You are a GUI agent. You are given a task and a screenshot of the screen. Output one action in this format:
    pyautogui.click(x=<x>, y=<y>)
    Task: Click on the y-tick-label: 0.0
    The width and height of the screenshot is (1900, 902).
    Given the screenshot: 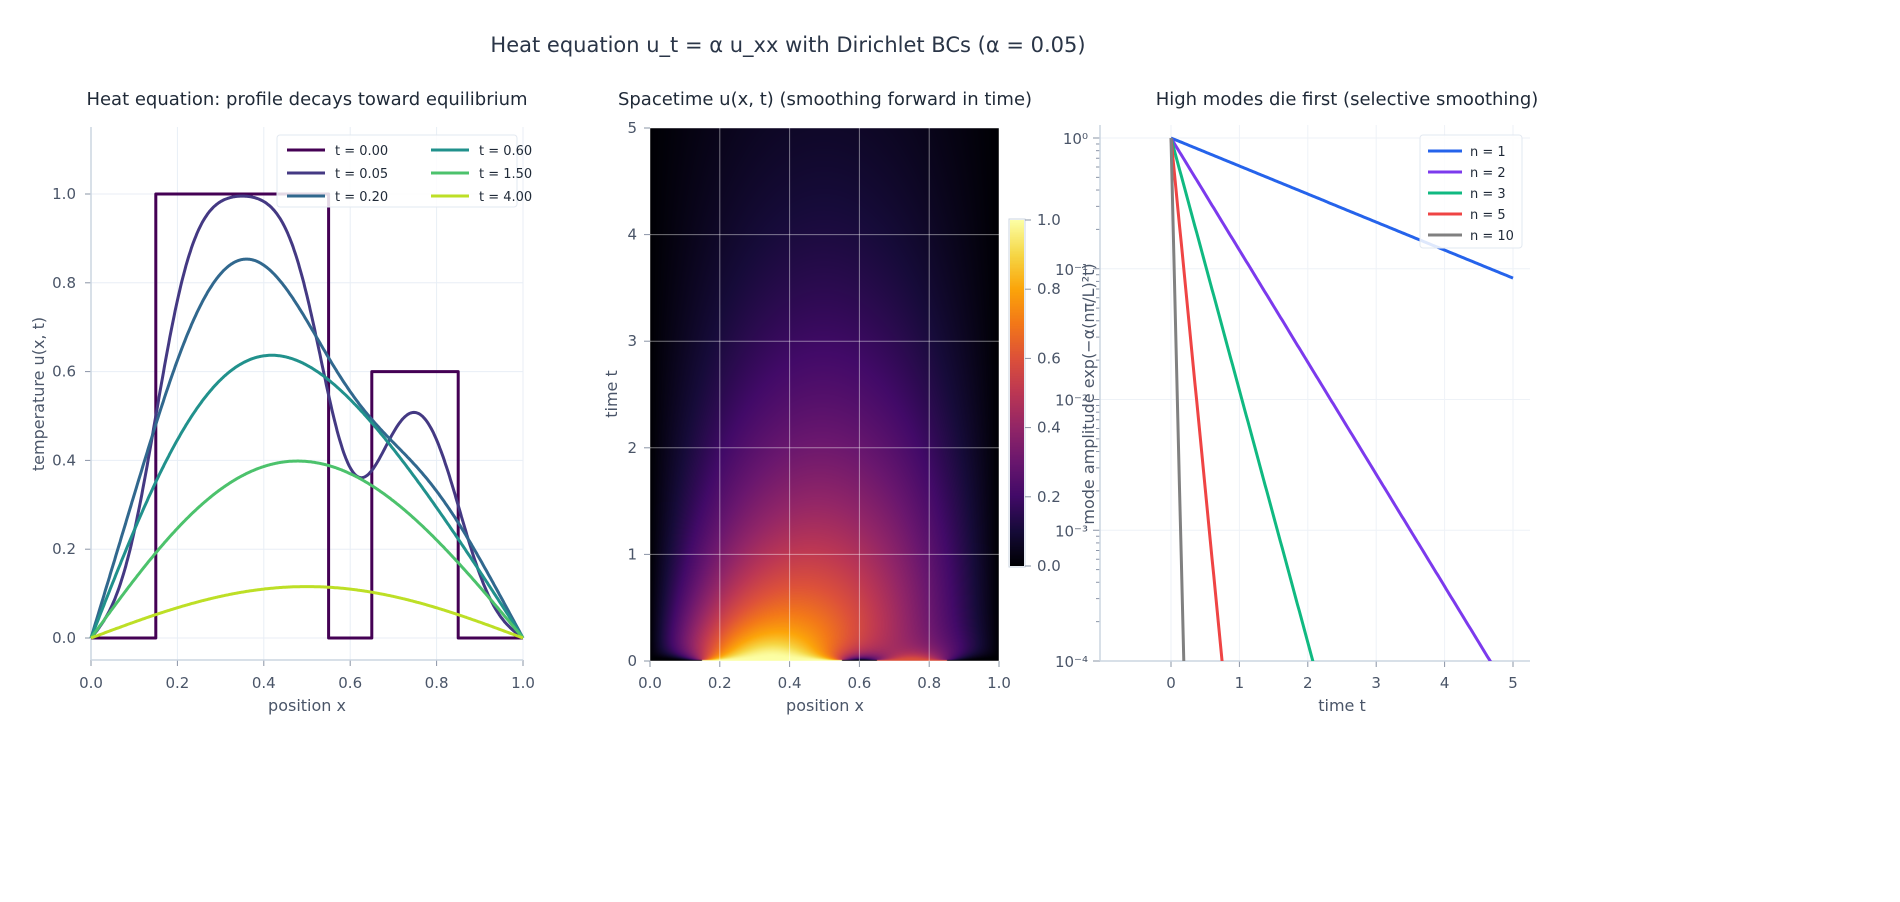 What is the action you would take?
    pyautogui.click(x=64, y=638)
    